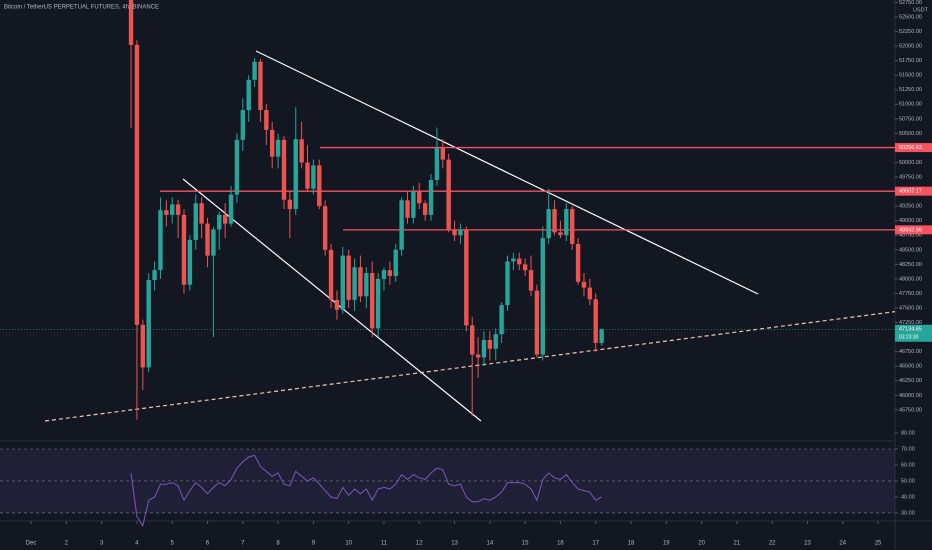 The image size is (932, 550). I want to click on last-price-label: 47134.65, so click(910, 330).